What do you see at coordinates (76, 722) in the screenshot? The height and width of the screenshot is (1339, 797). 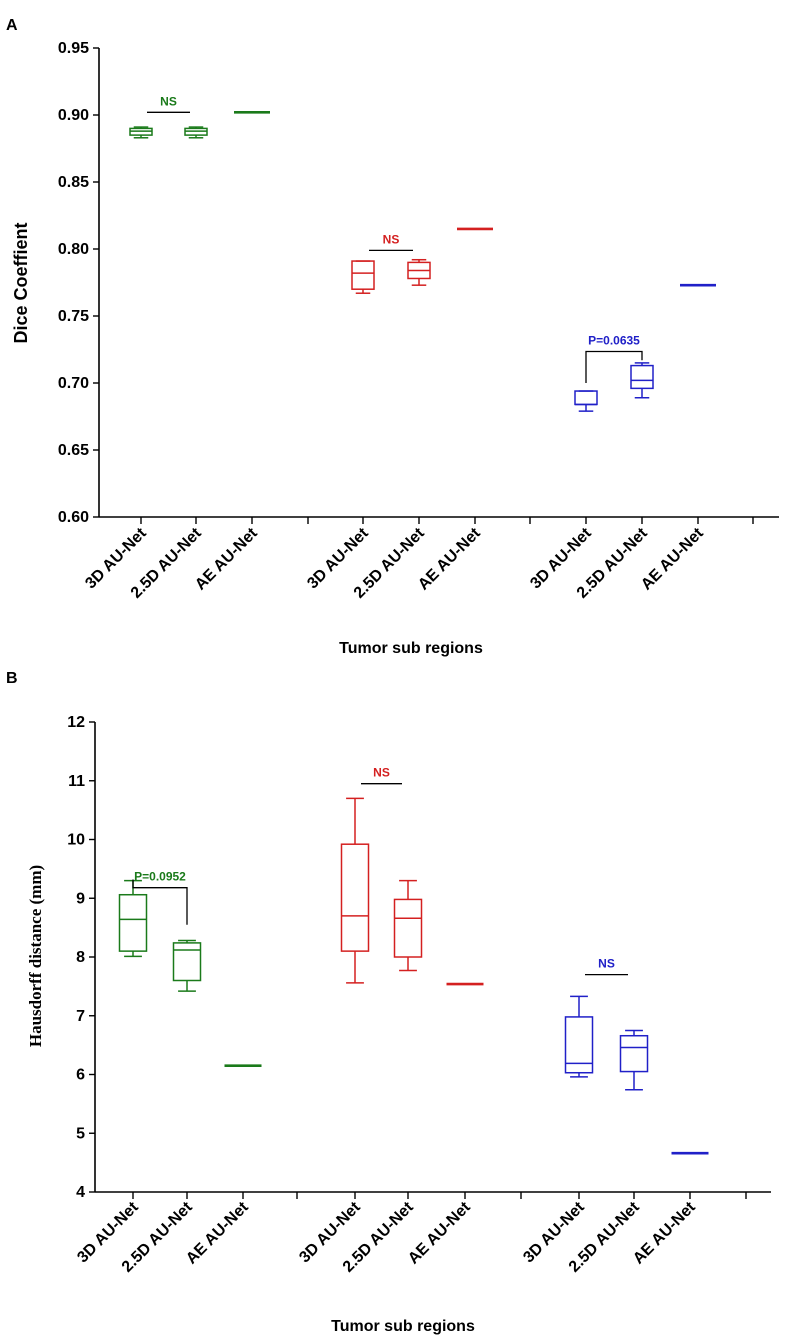 I see `panel-b-ytick-label: 12` at bounding box center [76, 722].